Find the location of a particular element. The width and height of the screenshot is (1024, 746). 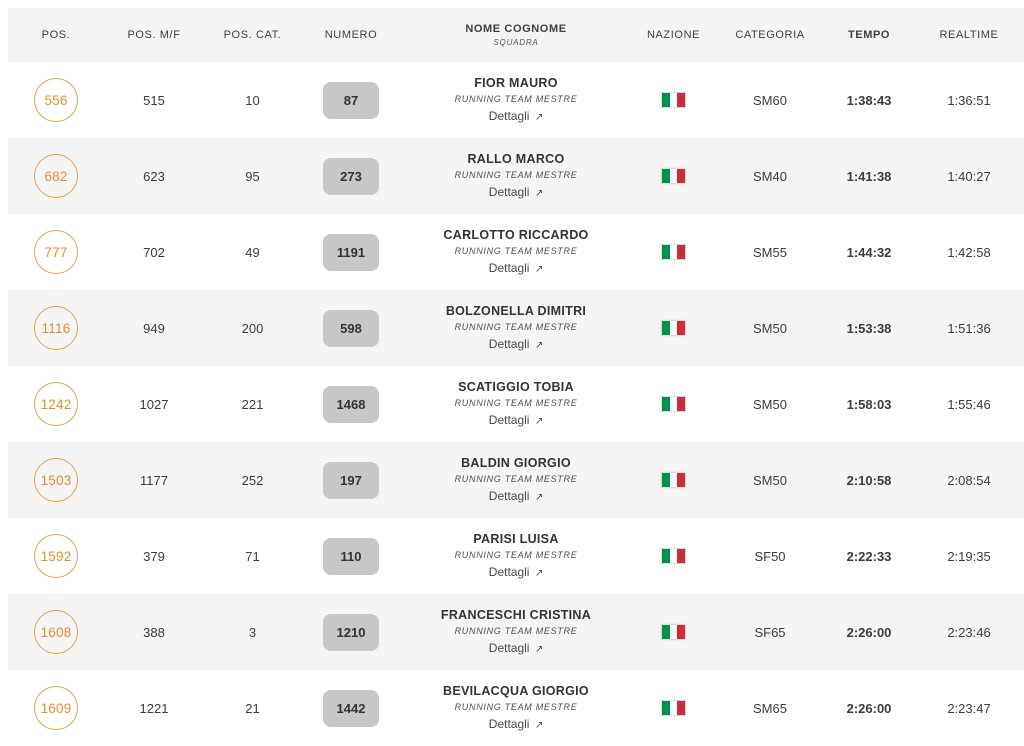

position-cell: 1116 is located at coordinates (56, 328).